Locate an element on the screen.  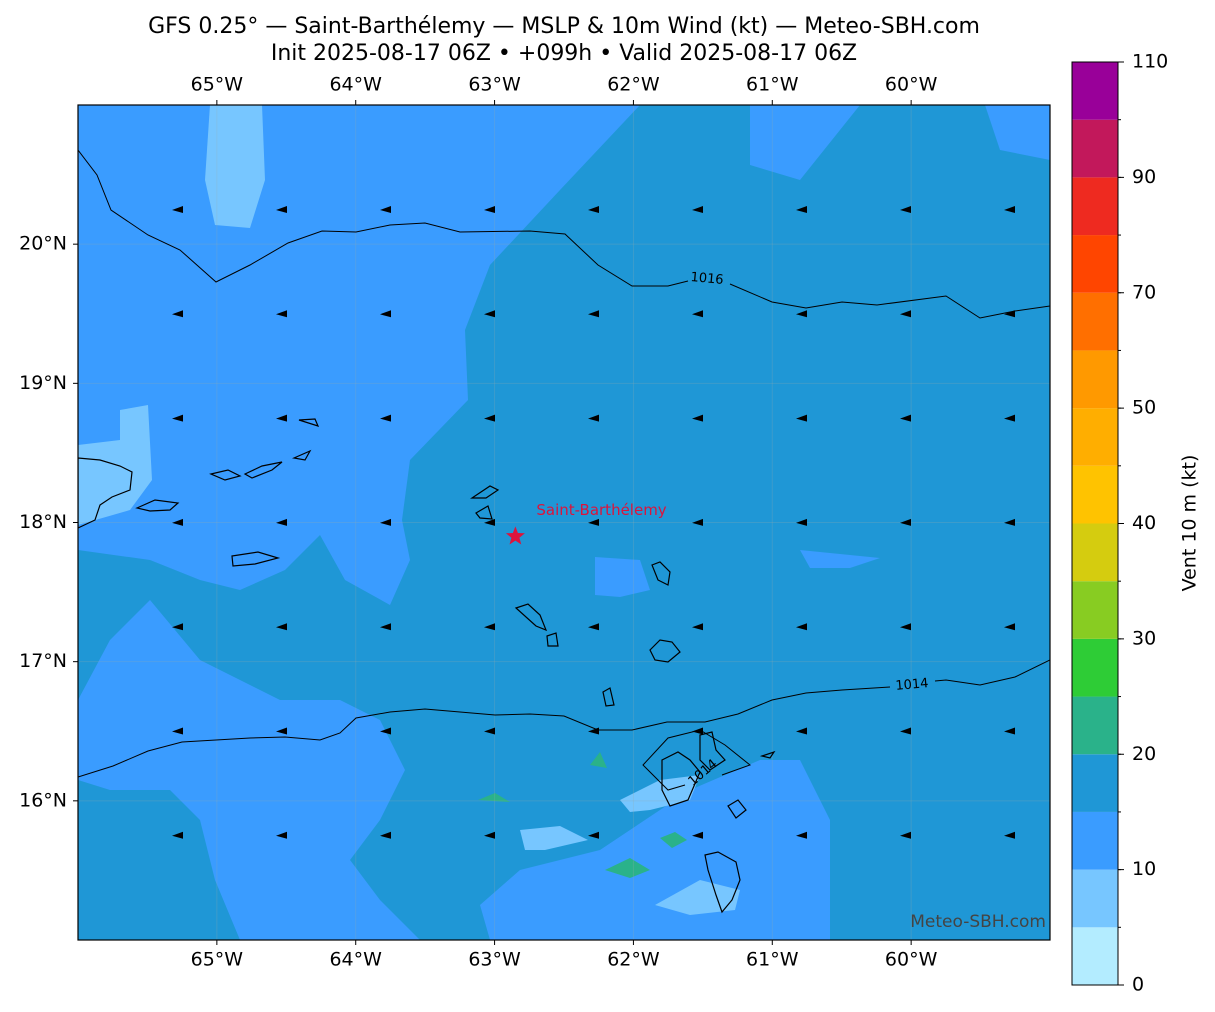
isobar-label: 1014 is located at coordinates (912, 685).